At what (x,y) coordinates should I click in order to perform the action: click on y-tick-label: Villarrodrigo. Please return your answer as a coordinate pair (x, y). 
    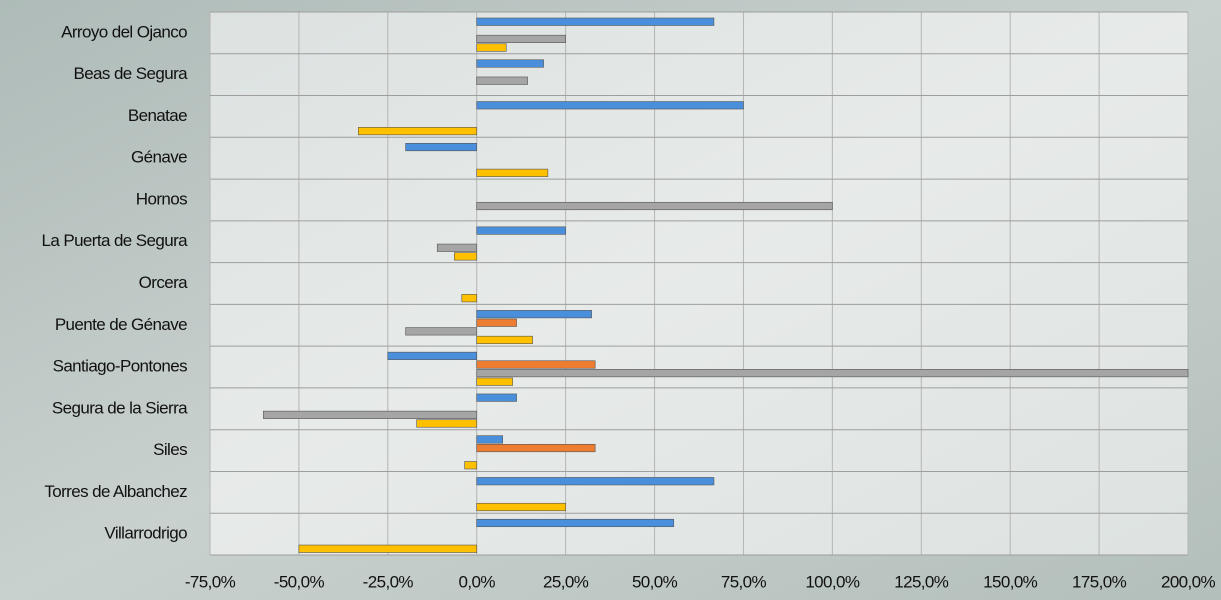
    Looking at the image, I should click on (145, 533).